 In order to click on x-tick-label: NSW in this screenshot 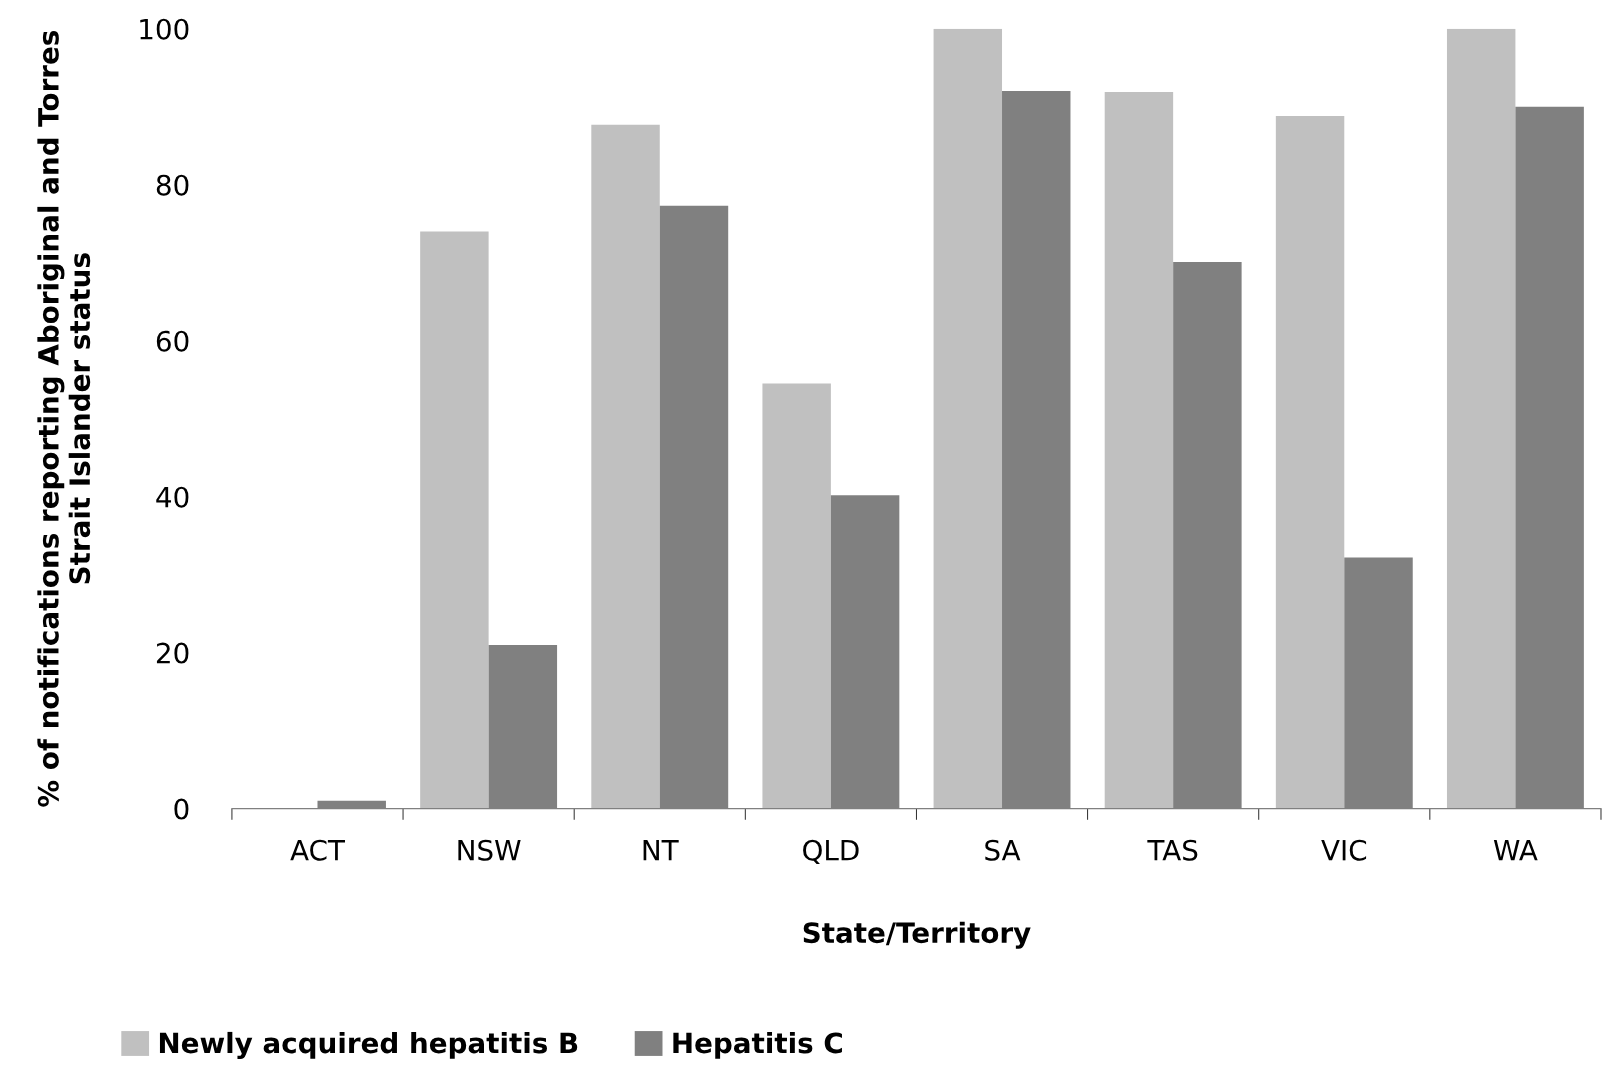, I will do `click(489, 850)`.